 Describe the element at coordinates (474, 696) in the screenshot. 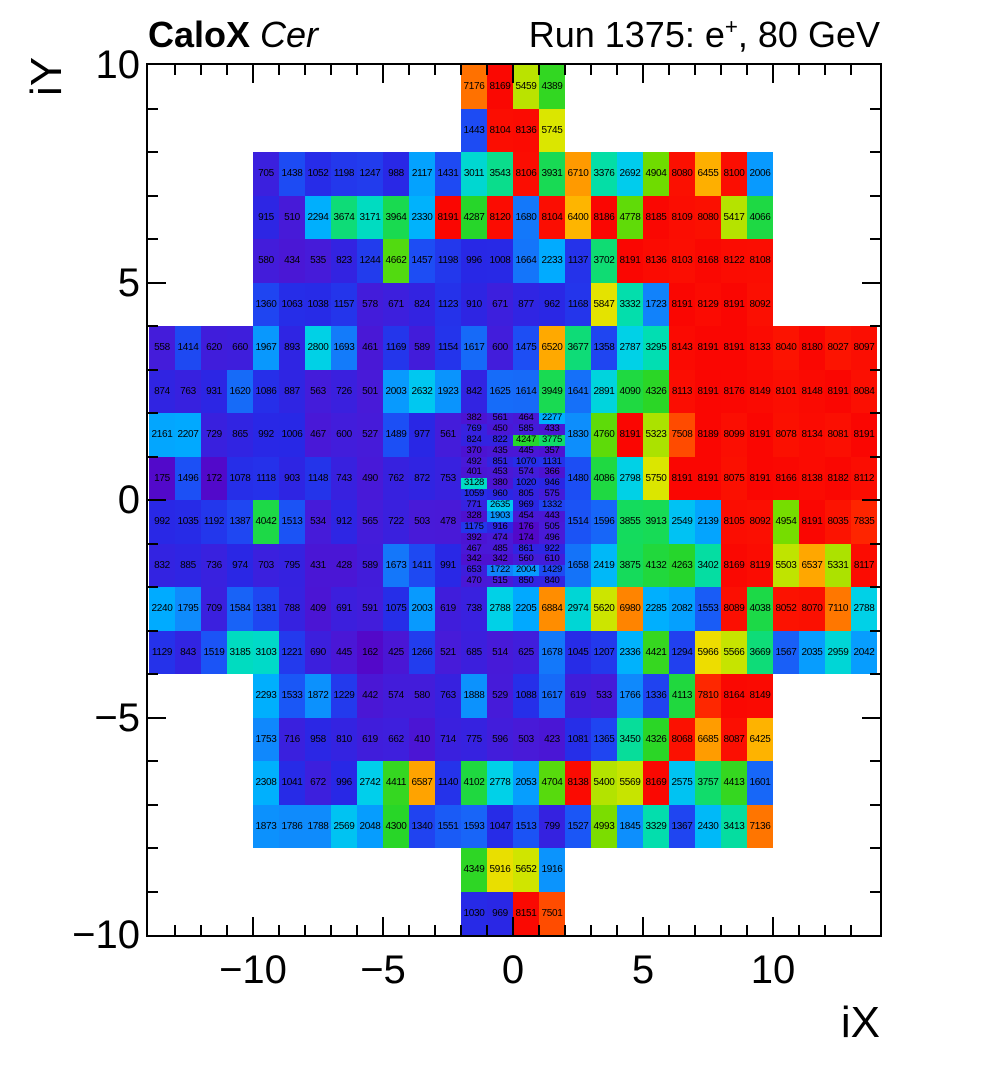

I see `heatmap-cell: 1888` at that location.